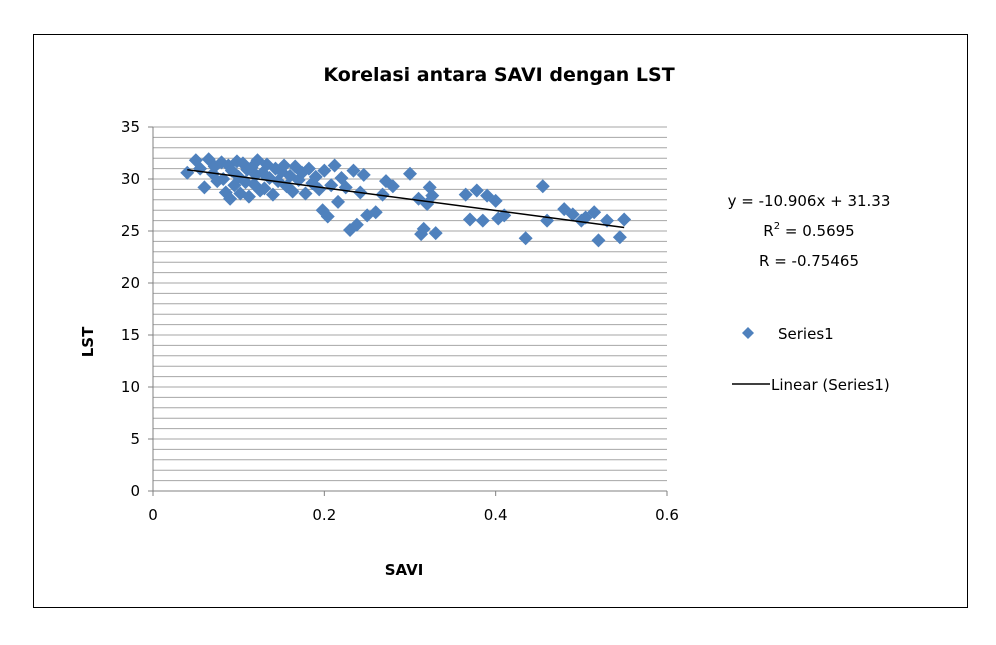 The height and width of the screenshot is (645, 996). What do you see at coordinates (130, 283) in the screenshot?
I see `y-tick-label: 20` at bounding box center [130, 283].